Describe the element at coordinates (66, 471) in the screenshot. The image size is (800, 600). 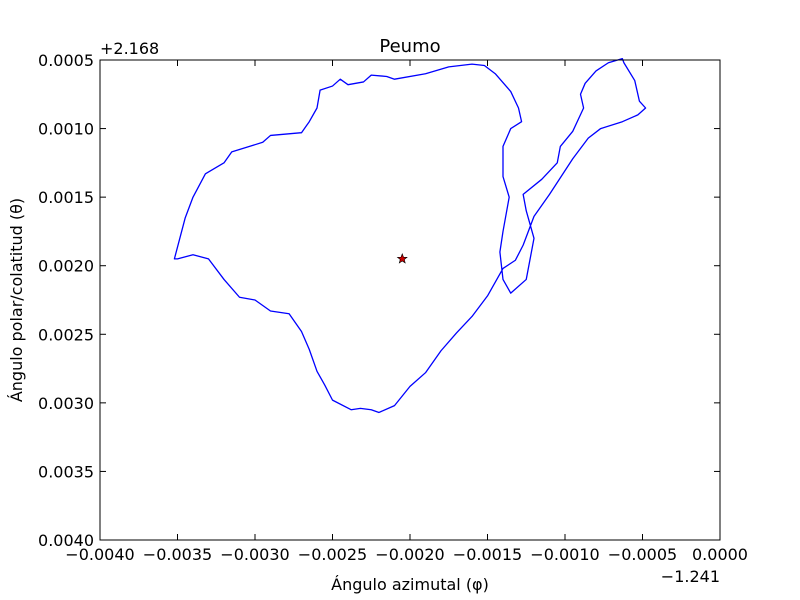
I see `y-tick-label: 0.0035` at that location.